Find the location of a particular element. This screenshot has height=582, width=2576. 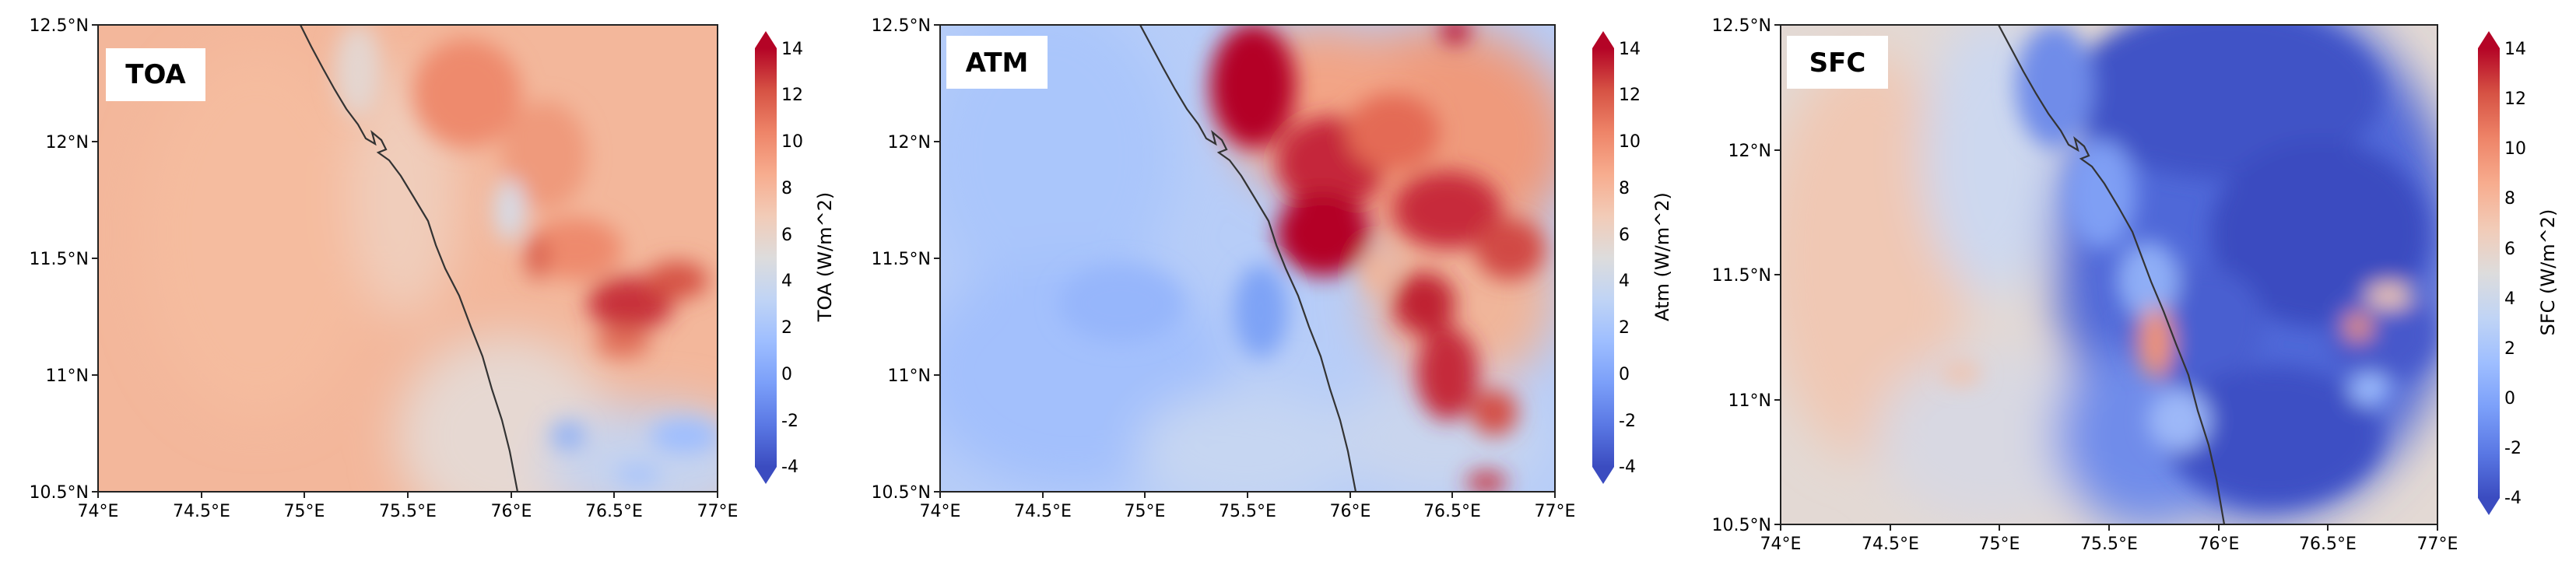

x-axis-toa: 74°E 74.5°E 75°E 75.5°E 76°E 76.5°E 77°E is located at coordinates (409, 507).